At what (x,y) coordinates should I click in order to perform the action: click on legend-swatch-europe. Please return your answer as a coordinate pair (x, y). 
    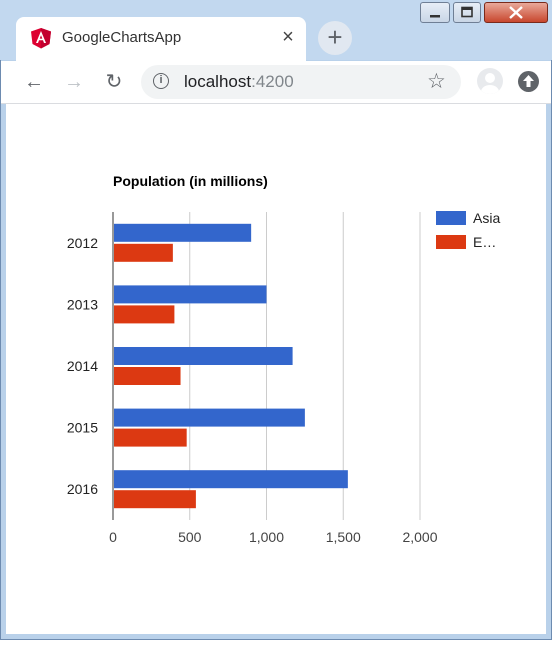
    Looking at the image, I should click on (451, 242).